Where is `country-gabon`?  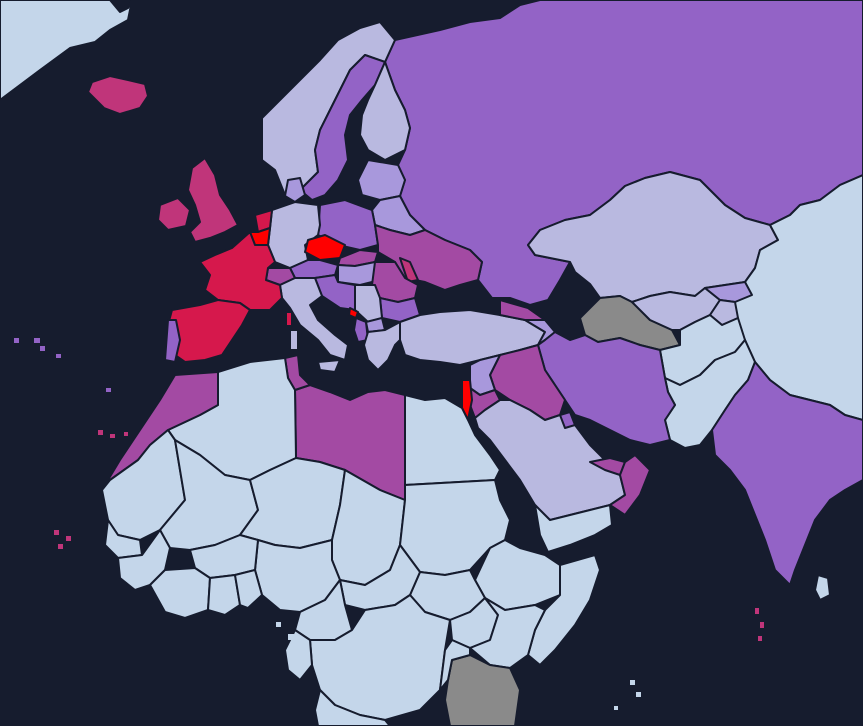 country-gabon is located at coordinates (298, 655).